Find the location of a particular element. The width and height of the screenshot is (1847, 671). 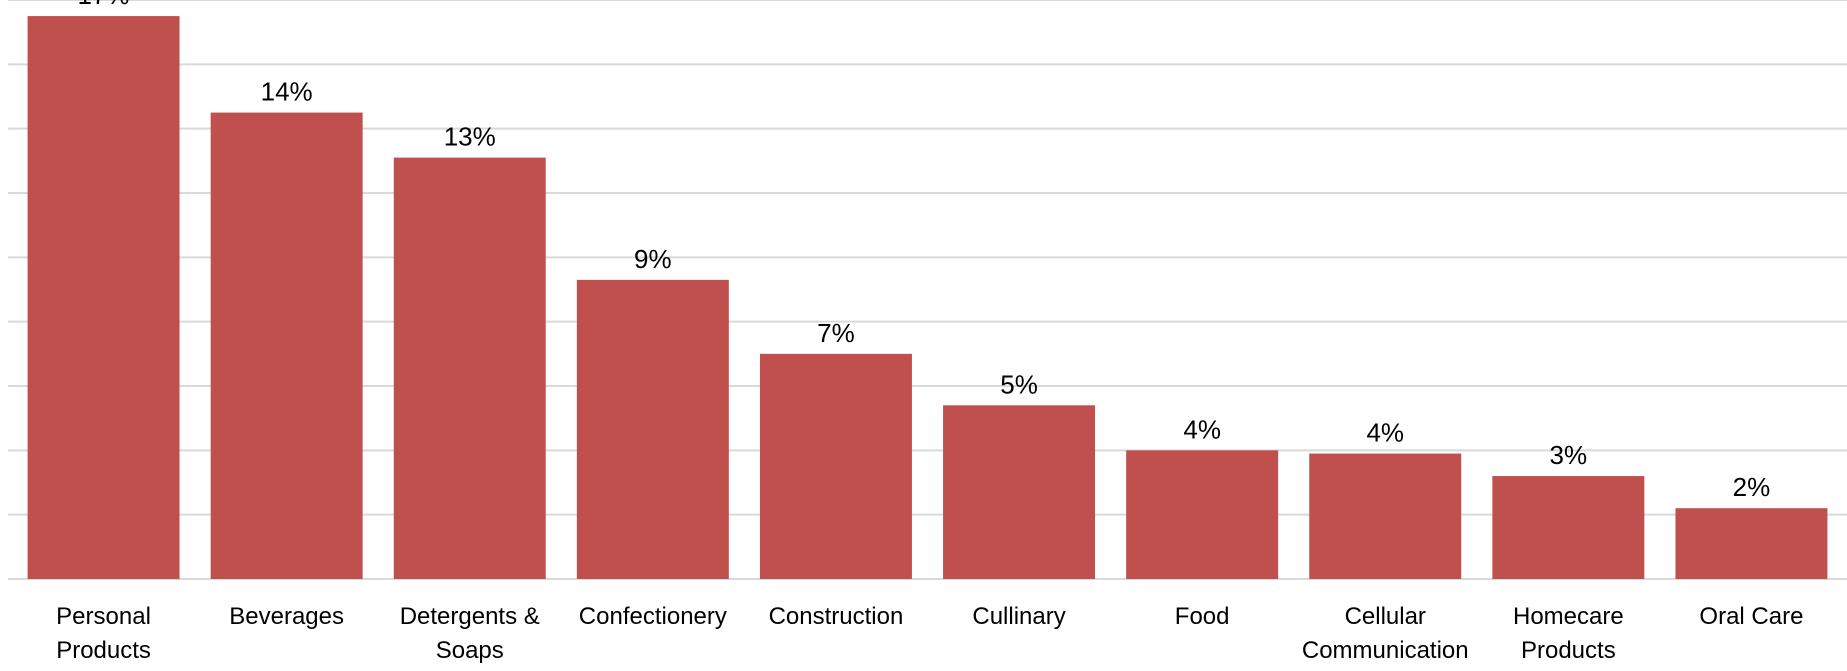

data-label: 17% is located at coordinates (104, 5).